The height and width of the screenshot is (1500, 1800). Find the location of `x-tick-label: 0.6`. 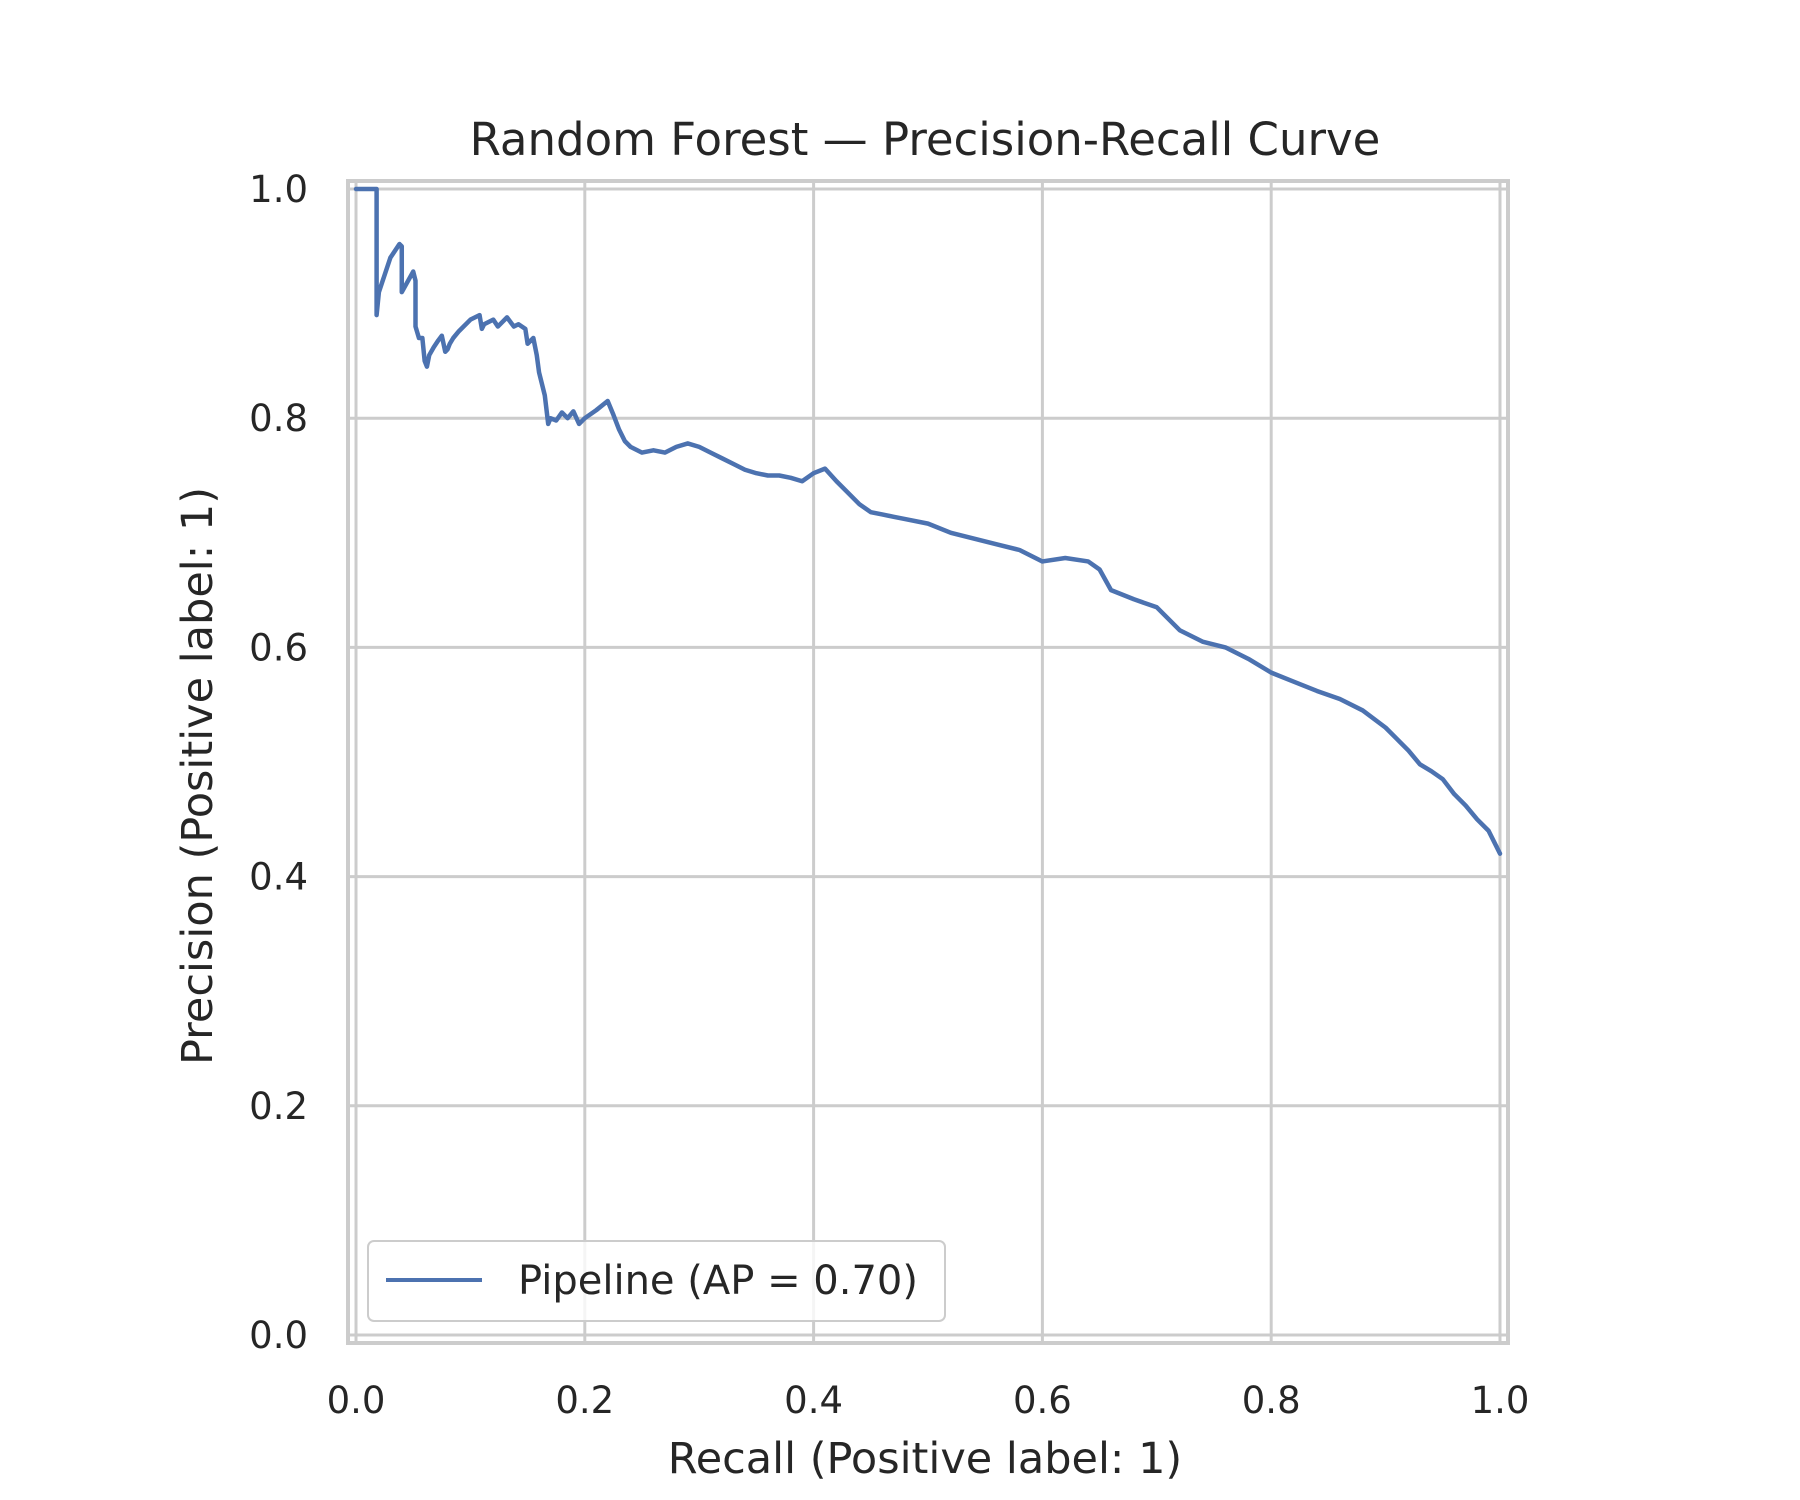

x-tick-label: 0.6 is located at coordinates (1042, 1400).